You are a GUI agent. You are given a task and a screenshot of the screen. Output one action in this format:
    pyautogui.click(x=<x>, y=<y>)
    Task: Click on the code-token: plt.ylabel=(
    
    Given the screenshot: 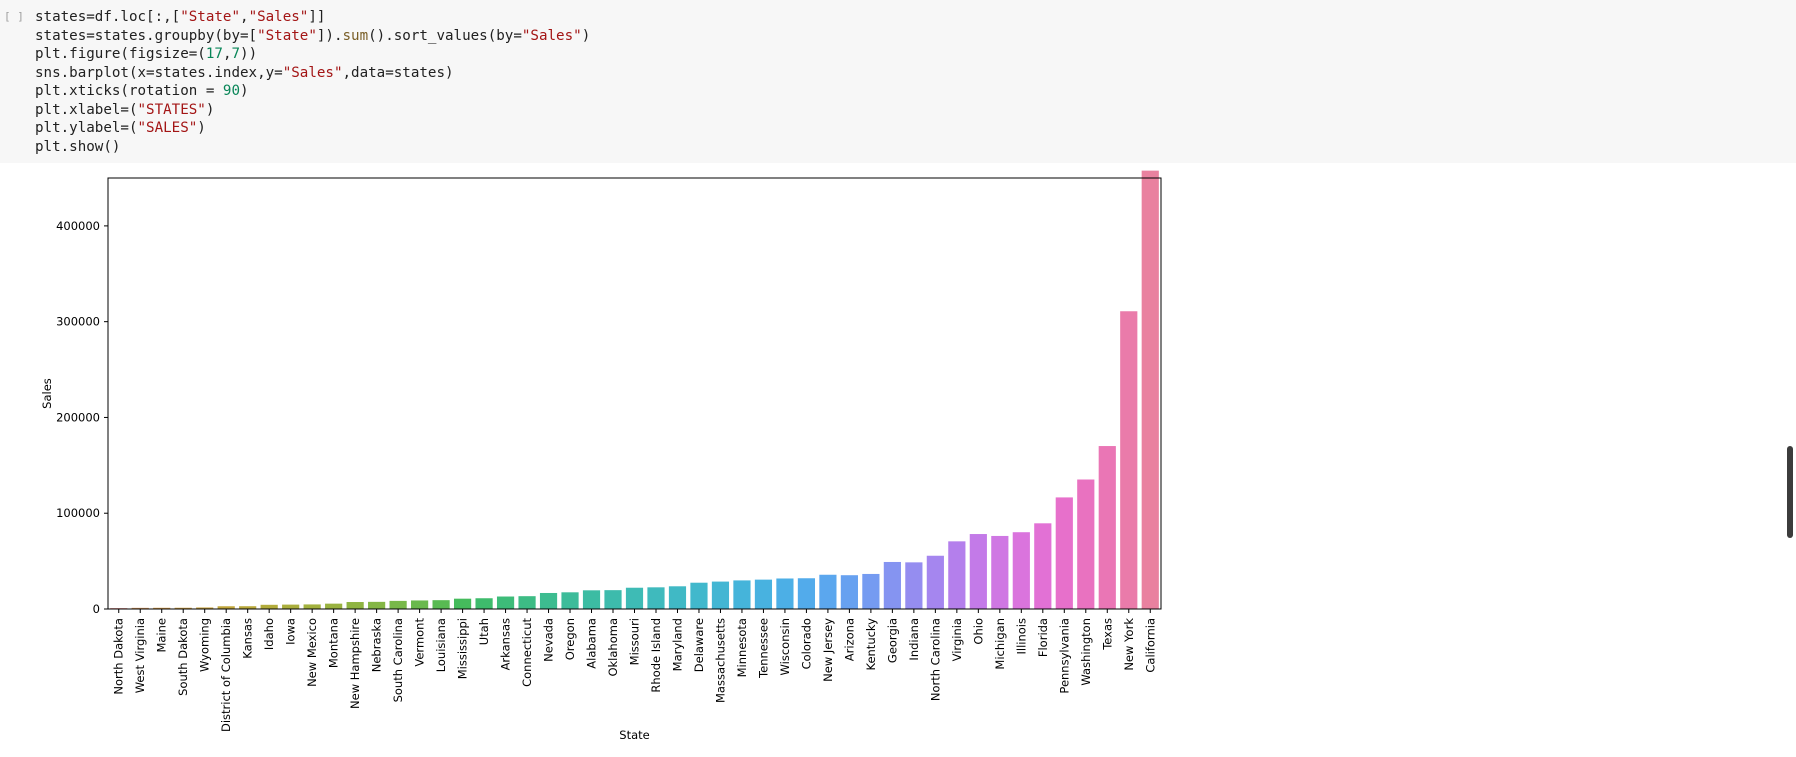 What is the action you would take?
    pyautogui.click(x=86, y=128)
    